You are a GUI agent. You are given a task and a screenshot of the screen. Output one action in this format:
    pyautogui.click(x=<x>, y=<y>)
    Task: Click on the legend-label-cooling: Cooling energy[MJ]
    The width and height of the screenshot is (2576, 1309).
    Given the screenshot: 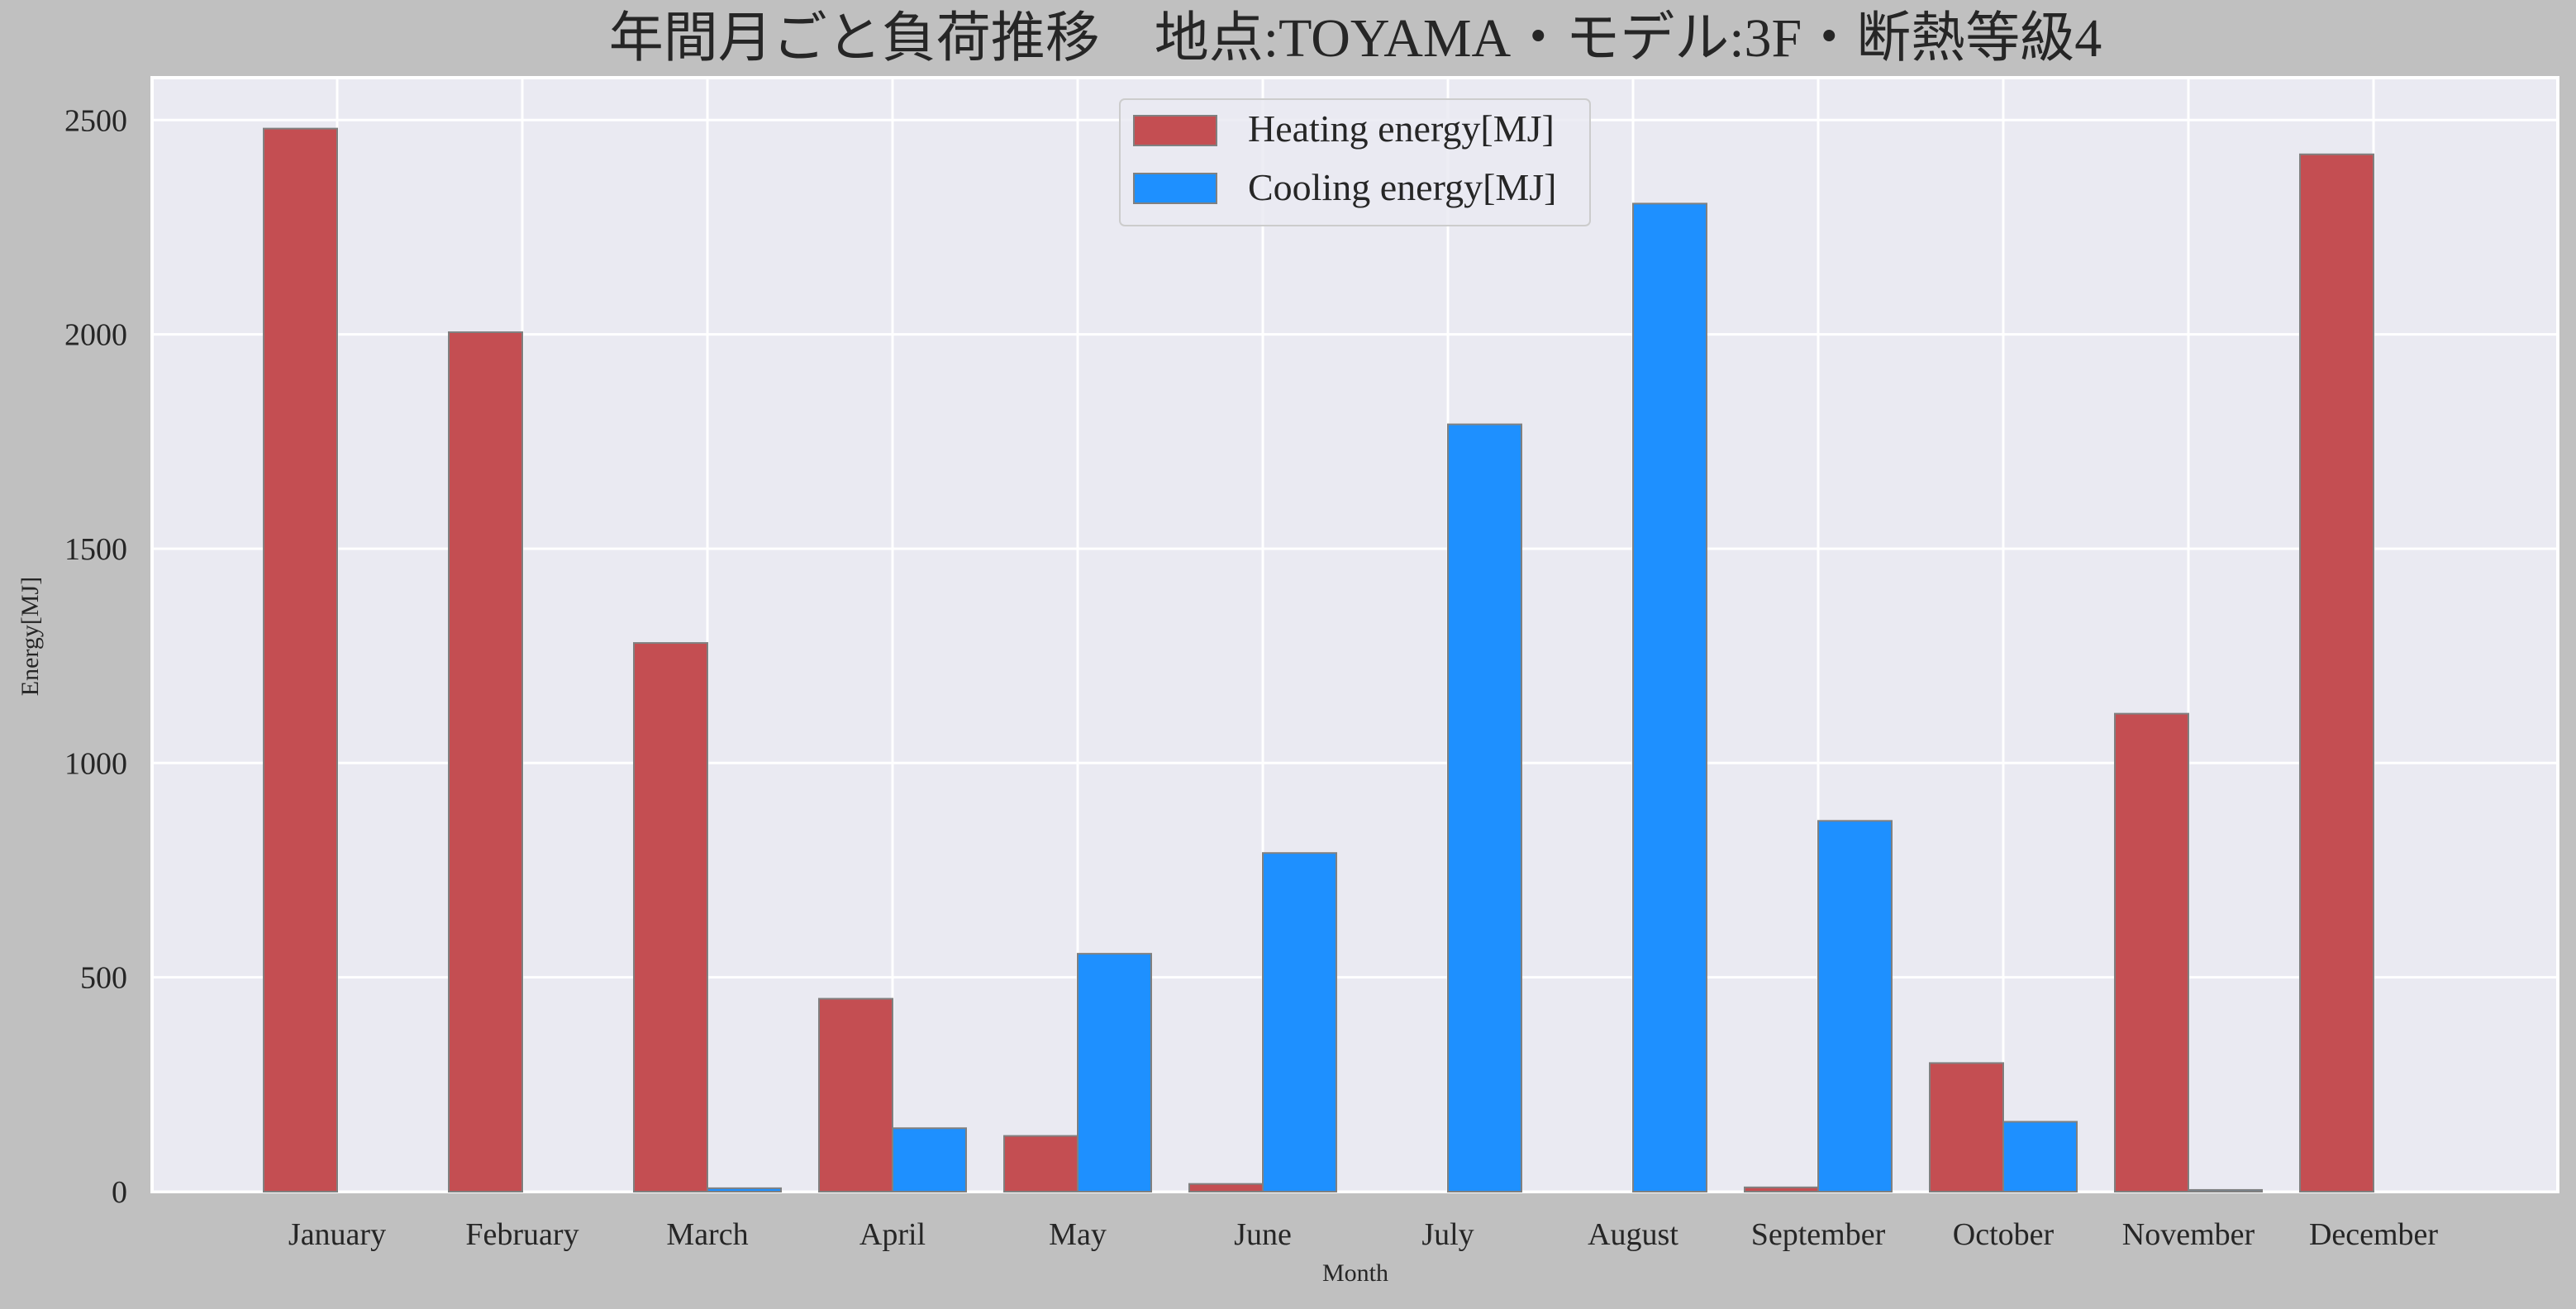 What is the action you would take?
    pyautogui.click(x=1402, y=187)
    